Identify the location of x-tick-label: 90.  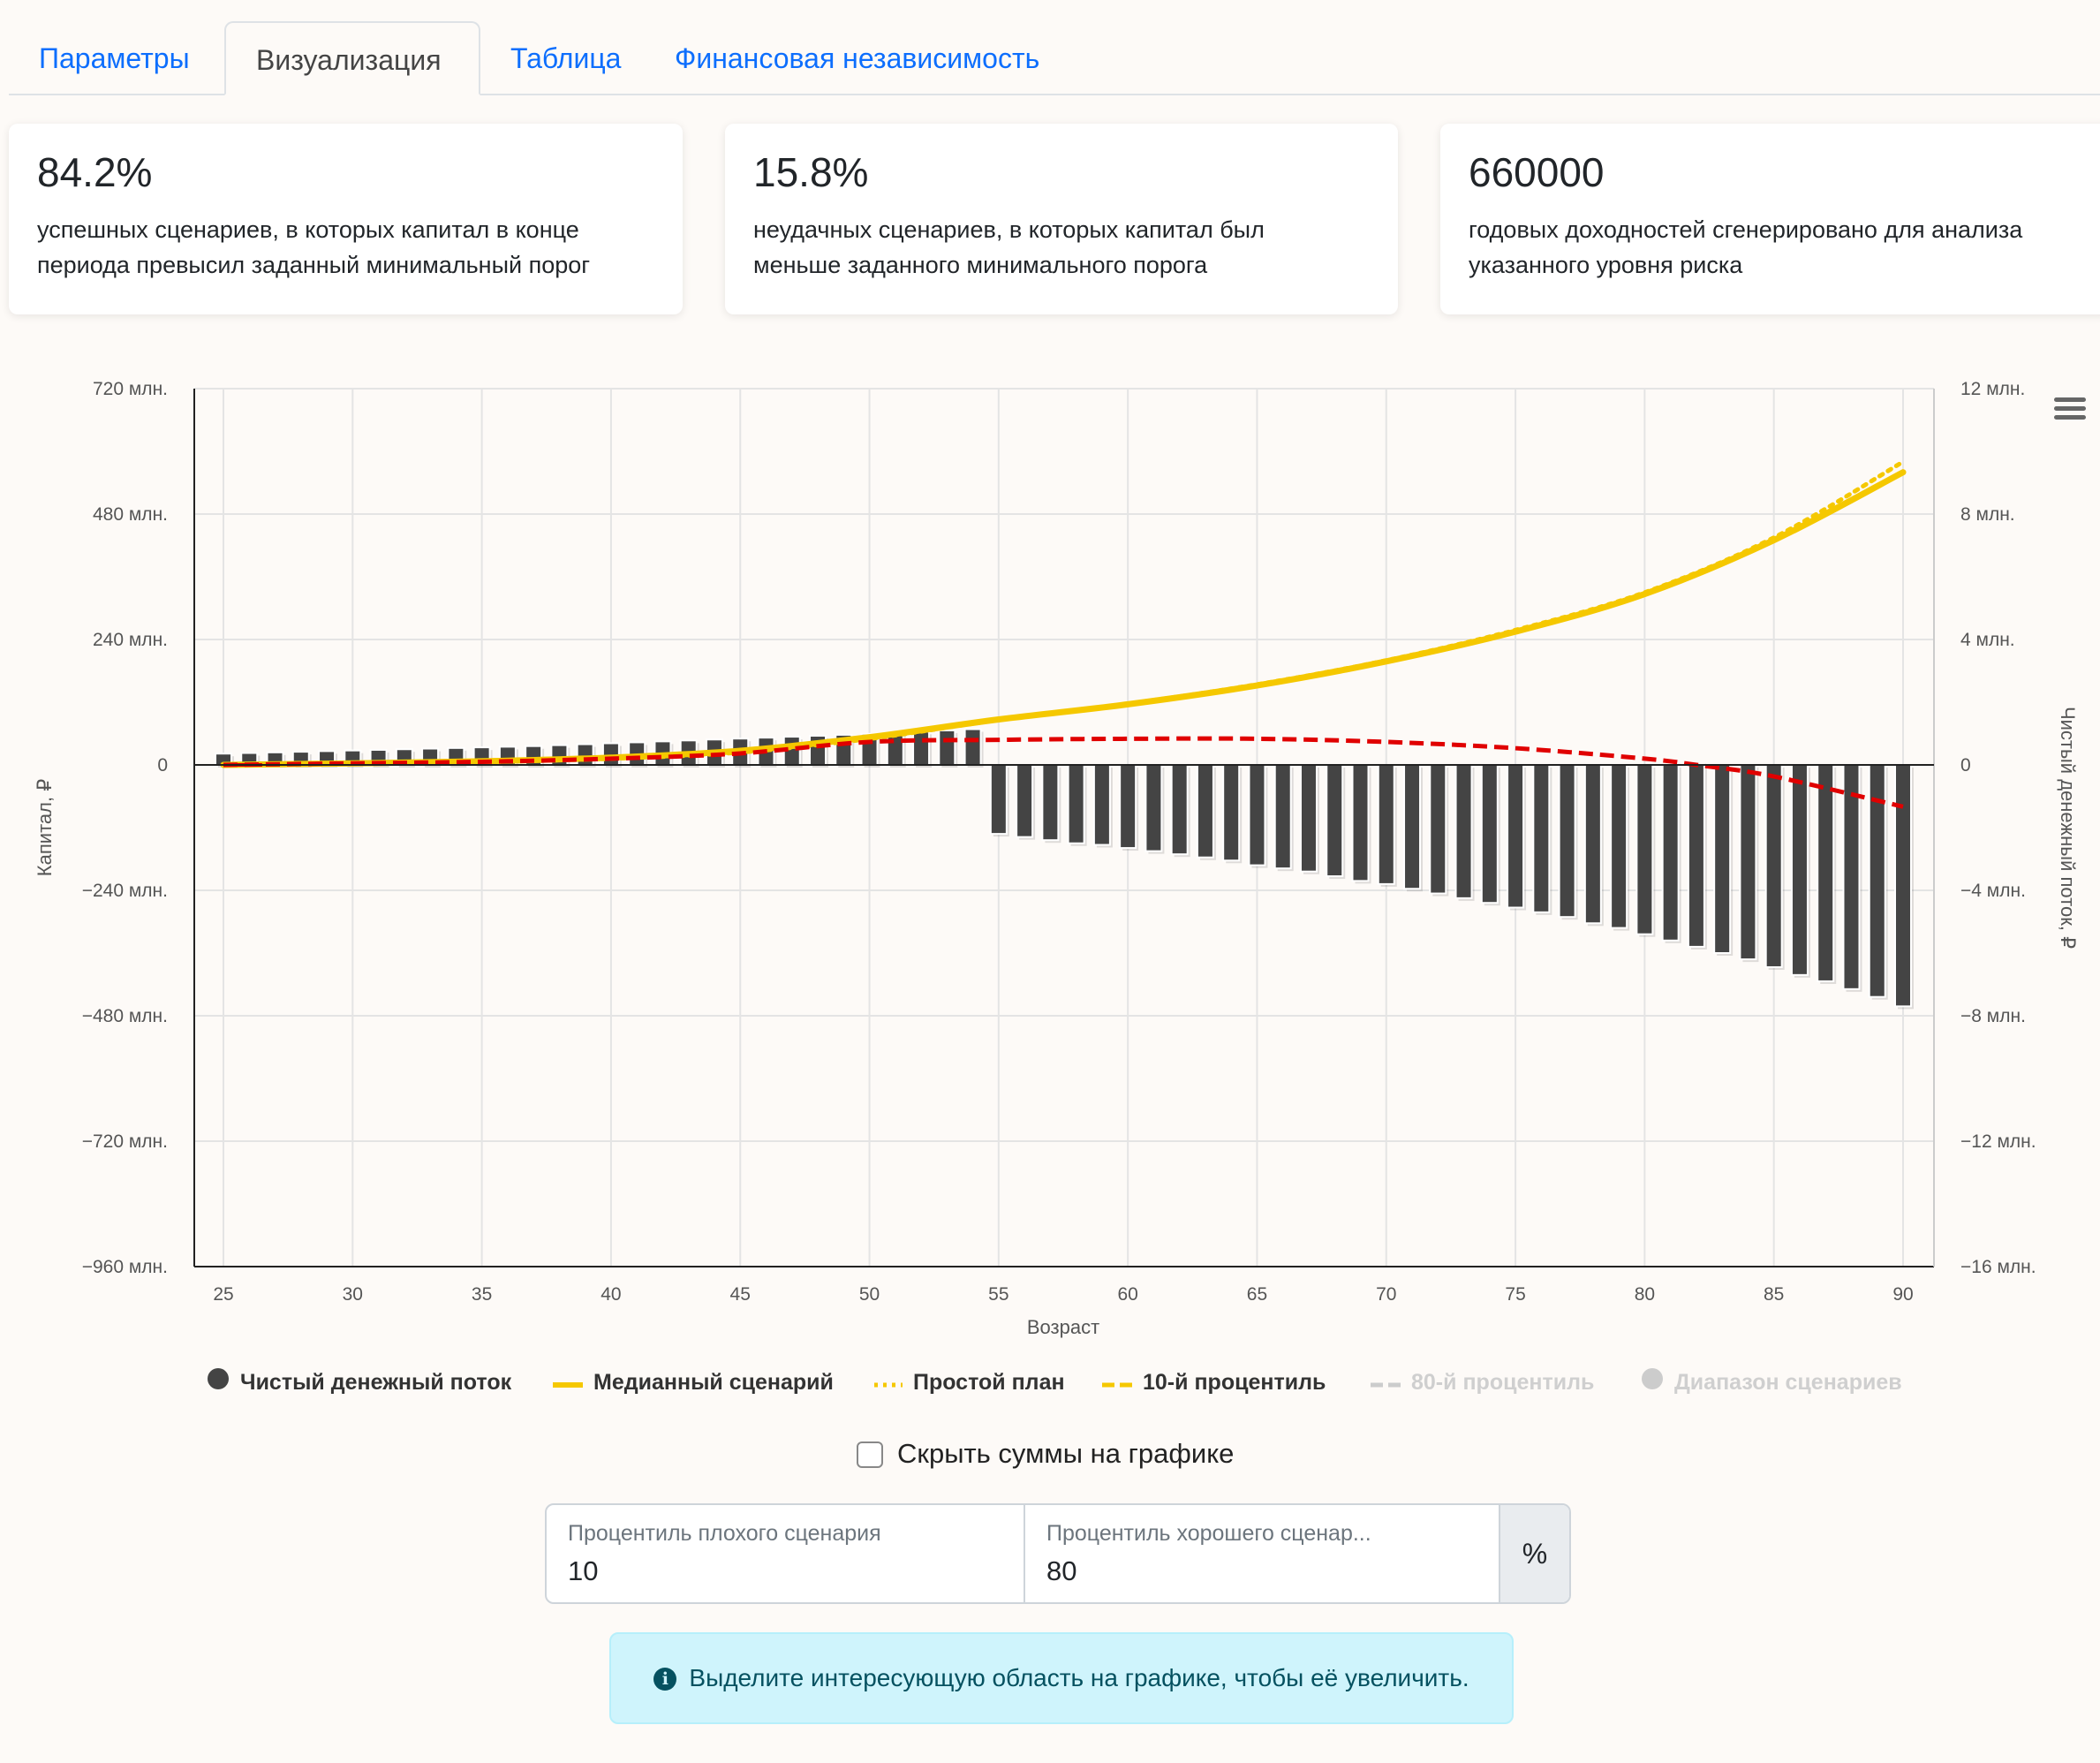
(1903, 1294).